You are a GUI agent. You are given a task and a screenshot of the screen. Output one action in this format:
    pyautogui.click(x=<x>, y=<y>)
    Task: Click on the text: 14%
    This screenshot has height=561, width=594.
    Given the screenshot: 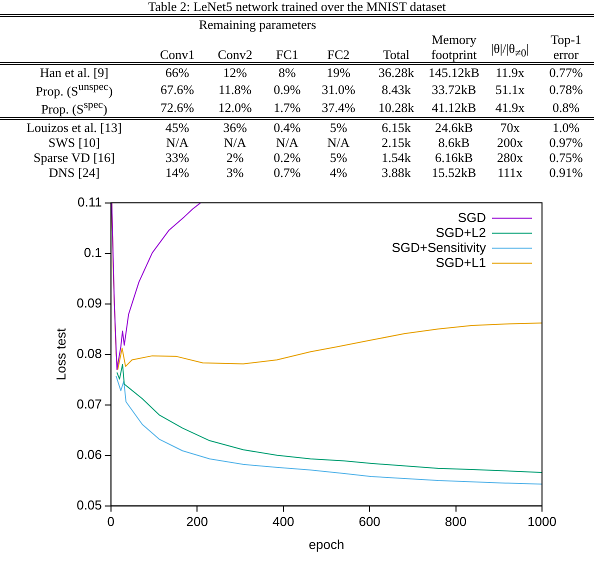 What is the action you would take?
    pyautogui.click(x=177, y=172)
    